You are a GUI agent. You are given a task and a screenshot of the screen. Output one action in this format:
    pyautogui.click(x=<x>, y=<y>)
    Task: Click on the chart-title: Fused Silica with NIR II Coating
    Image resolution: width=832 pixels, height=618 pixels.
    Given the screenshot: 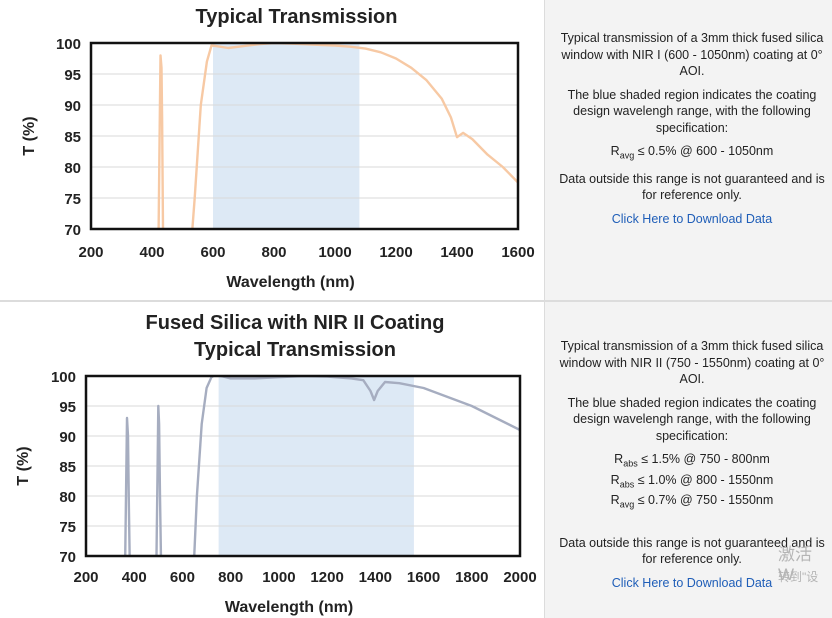 What is the action you would take?
    pyautogui.click(x=295, y=323)
    